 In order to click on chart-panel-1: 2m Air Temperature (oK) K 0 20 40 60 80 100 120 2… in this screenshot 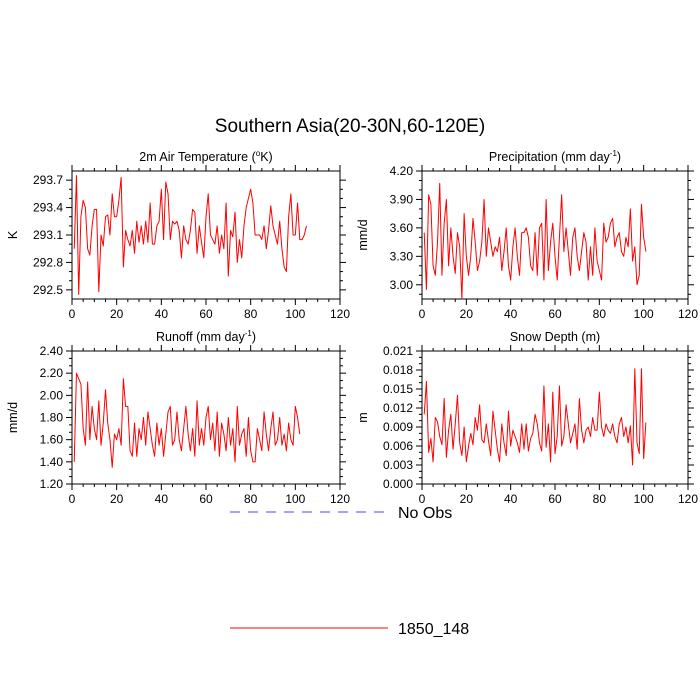, I will do `click(178, 235)`.